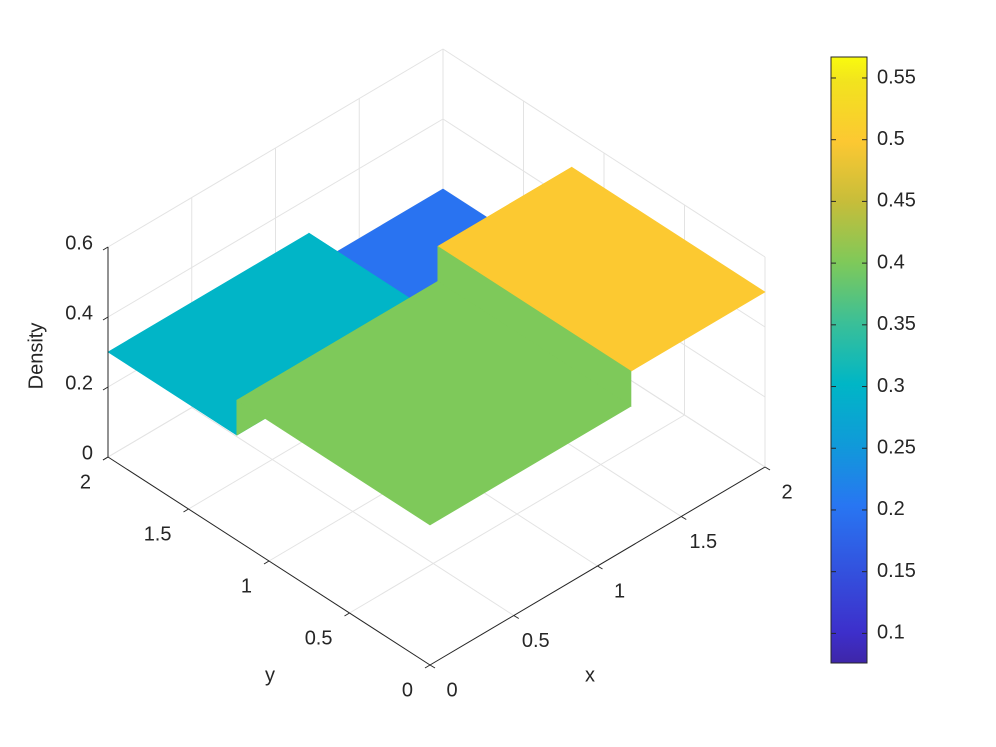 This screenshot has height=747, width=996. What do you see at coordinates (891, 139) in the screenshot?
I see `colorbar-tick-label: 0.5` at bounding box center [891, 139].